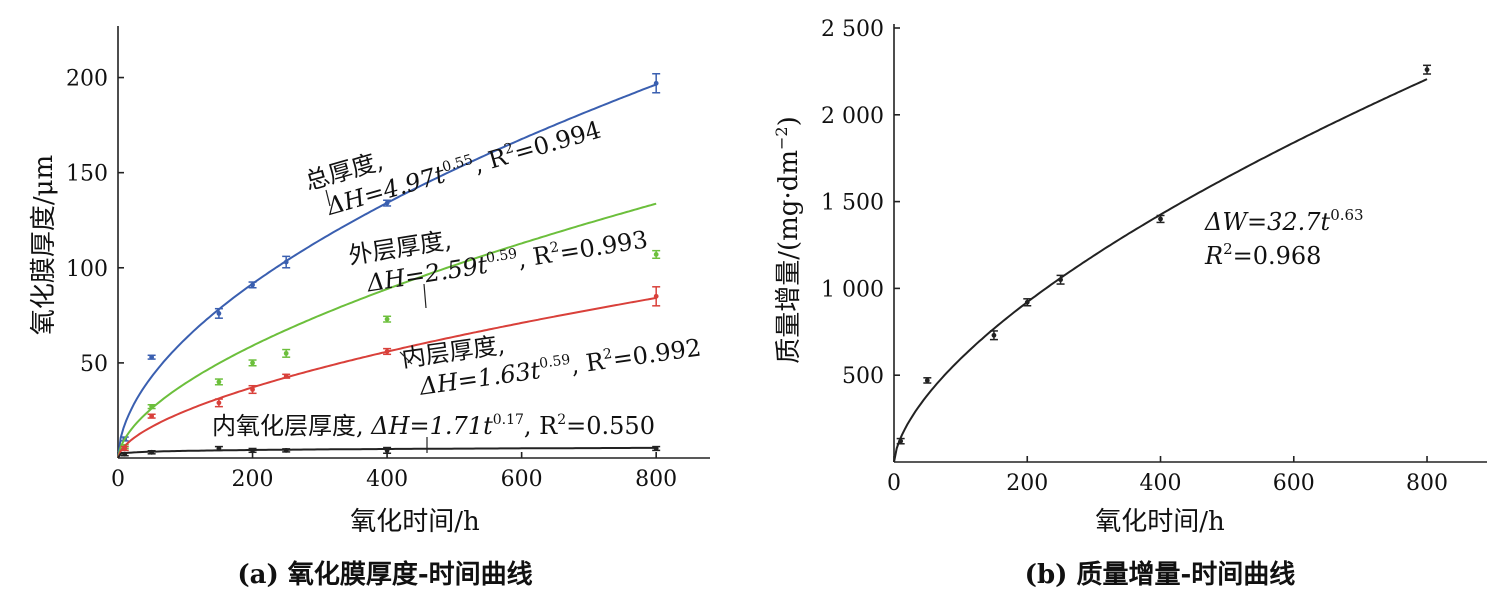  What do you see at coordinates (852, 203) in the screenshot?
I see `b-ytick-label-2: 1 500` at bounding box center [852, 203].